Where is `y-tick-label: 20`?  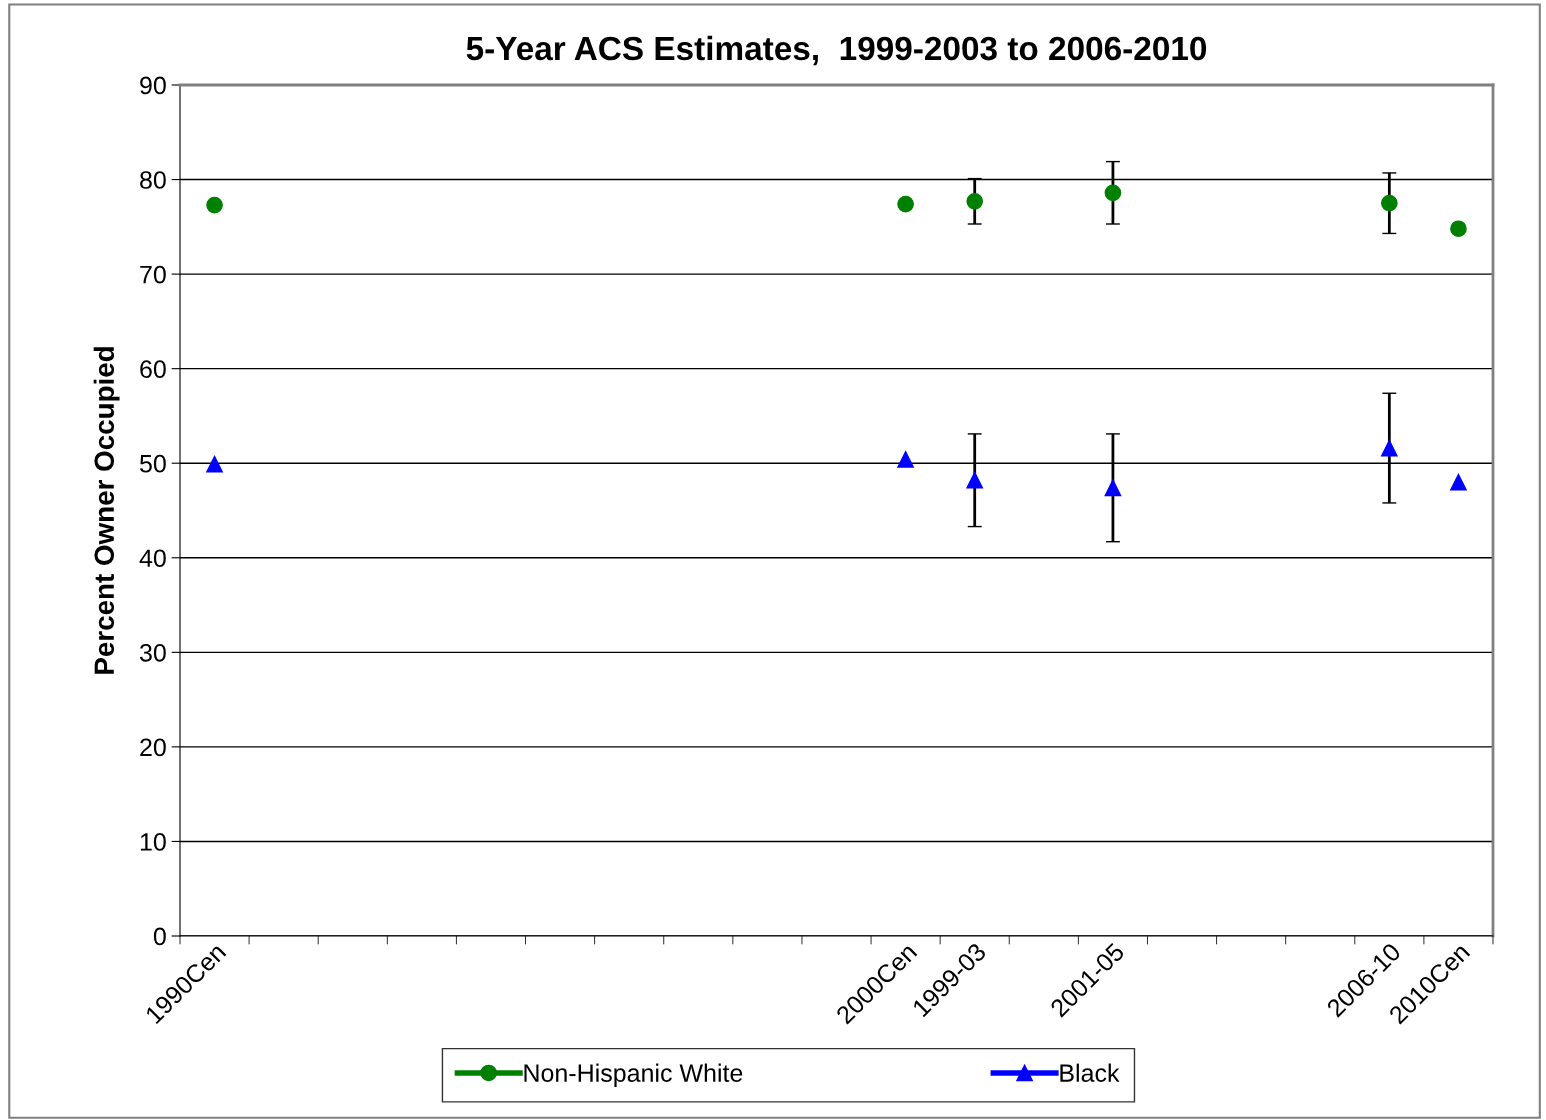 y-tick-label: 20 is located at coordinates (153, 747).